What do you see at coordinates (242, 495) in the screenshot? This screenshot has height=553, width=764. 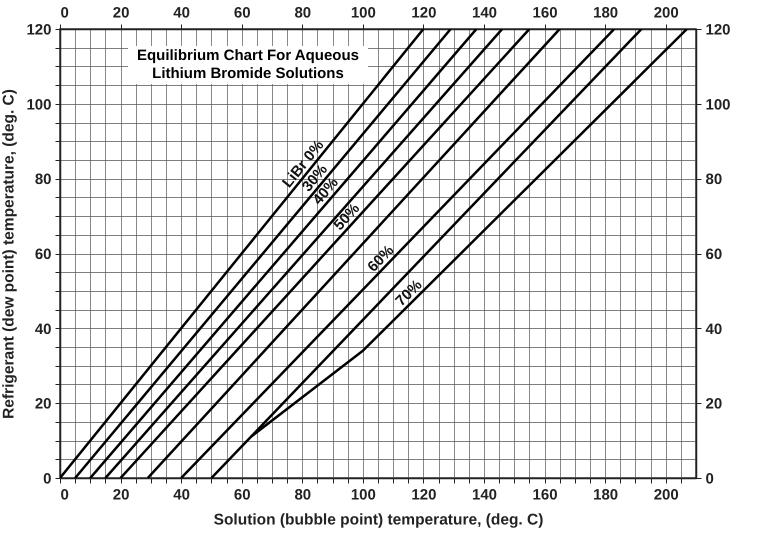 I see `x-tick-label: 60` at bounding box center [242, 495].